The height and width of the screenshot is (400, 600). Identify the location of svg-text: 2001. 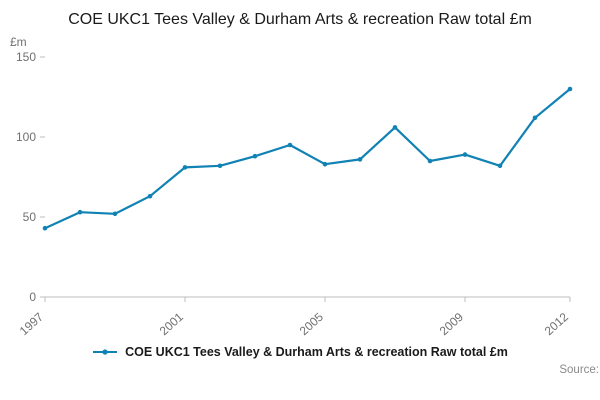
(171, 323).